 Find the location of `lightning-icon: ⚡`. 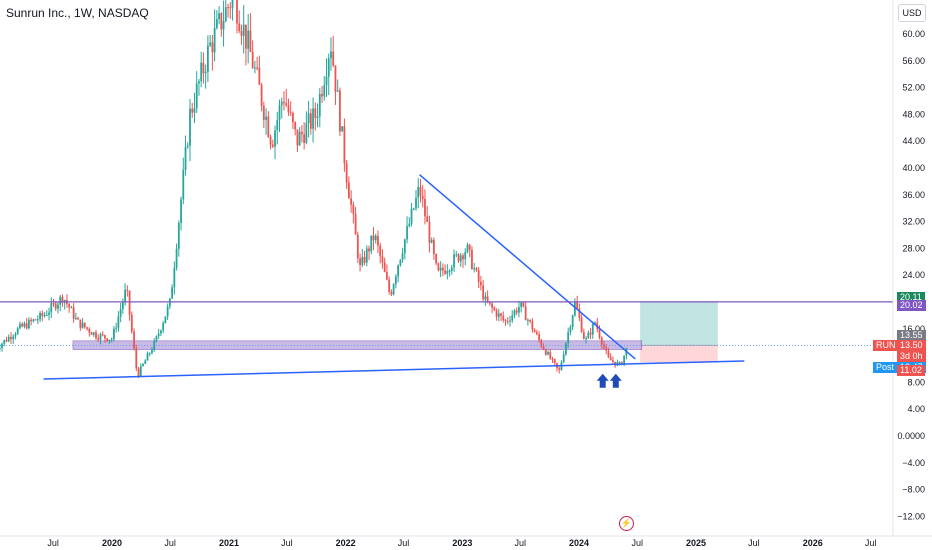

lightning-icon: ⚡ is located at coordinates (626, 523).